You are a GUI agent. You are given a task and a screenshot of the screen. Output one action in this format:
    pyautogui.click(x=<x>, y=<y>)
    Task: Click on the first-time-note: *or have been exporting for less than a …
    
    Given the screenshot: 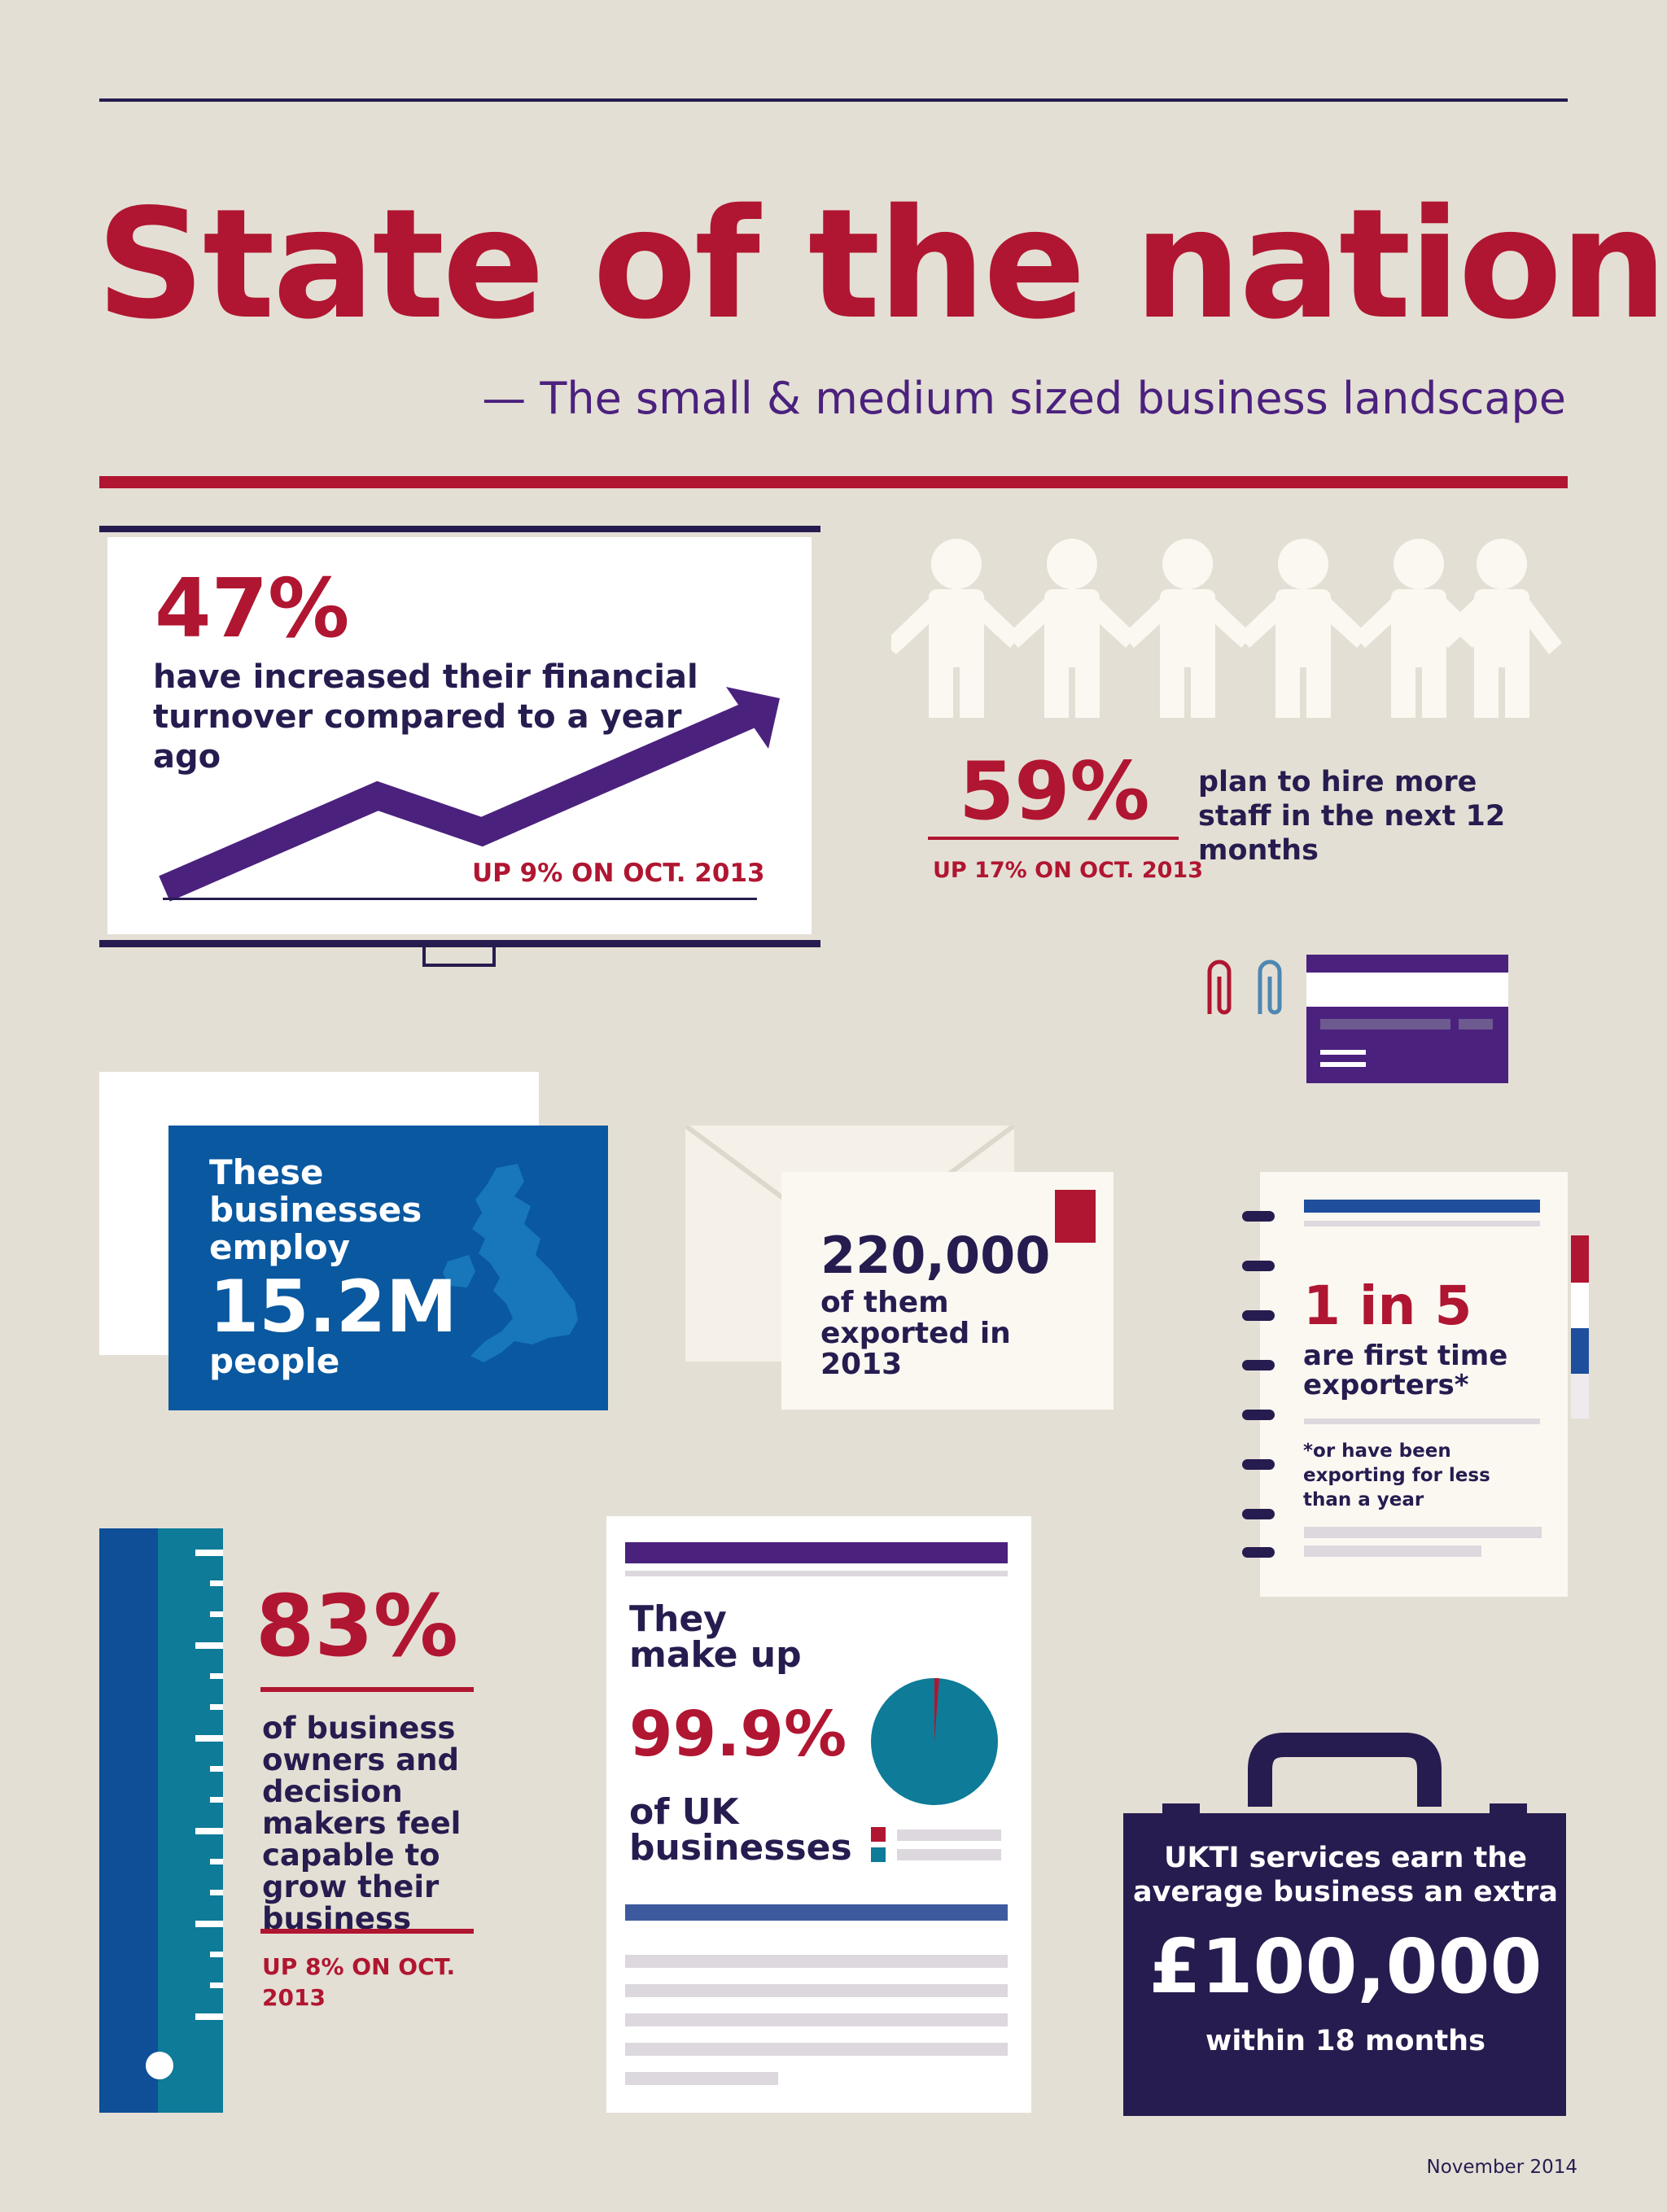 What is the action you would take?
    pyautogui.click(x=1396, y=1475)
    